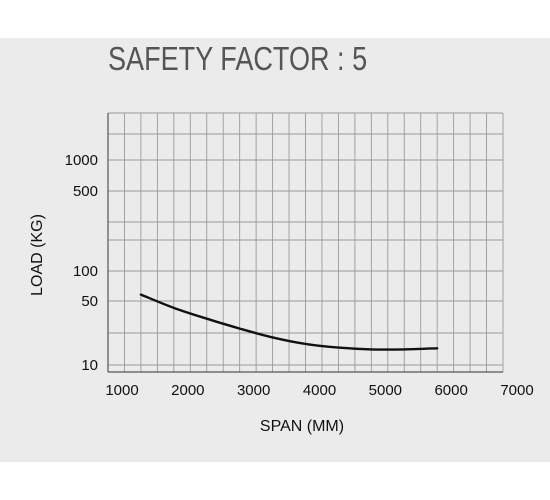 The image size is (550, 500). What do you see at coordinates (85, 271) in the screenshot?
I see `y-tick-label: 100` at bounding box center [85, 271].